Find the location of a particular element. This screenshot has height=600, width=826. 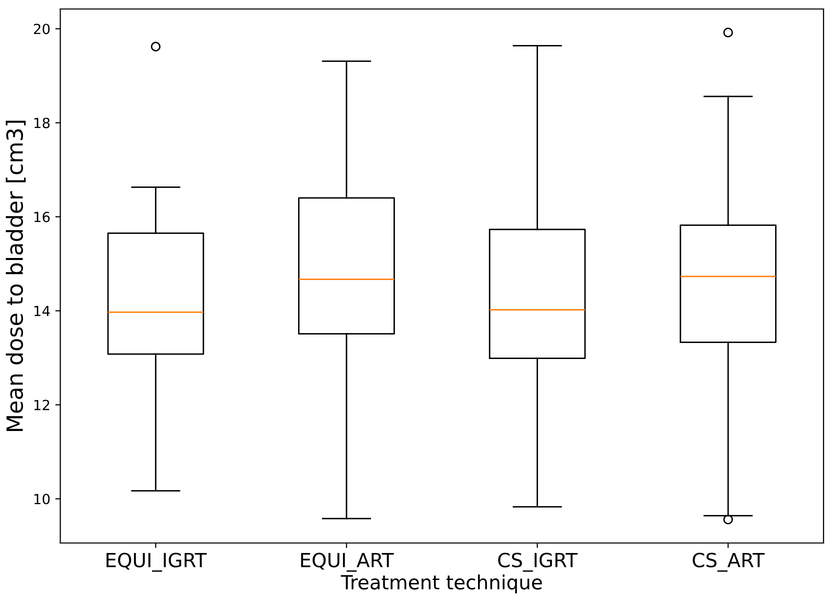

x-tick-label: EQUI_IGRT is located at coordinates (156, 562).